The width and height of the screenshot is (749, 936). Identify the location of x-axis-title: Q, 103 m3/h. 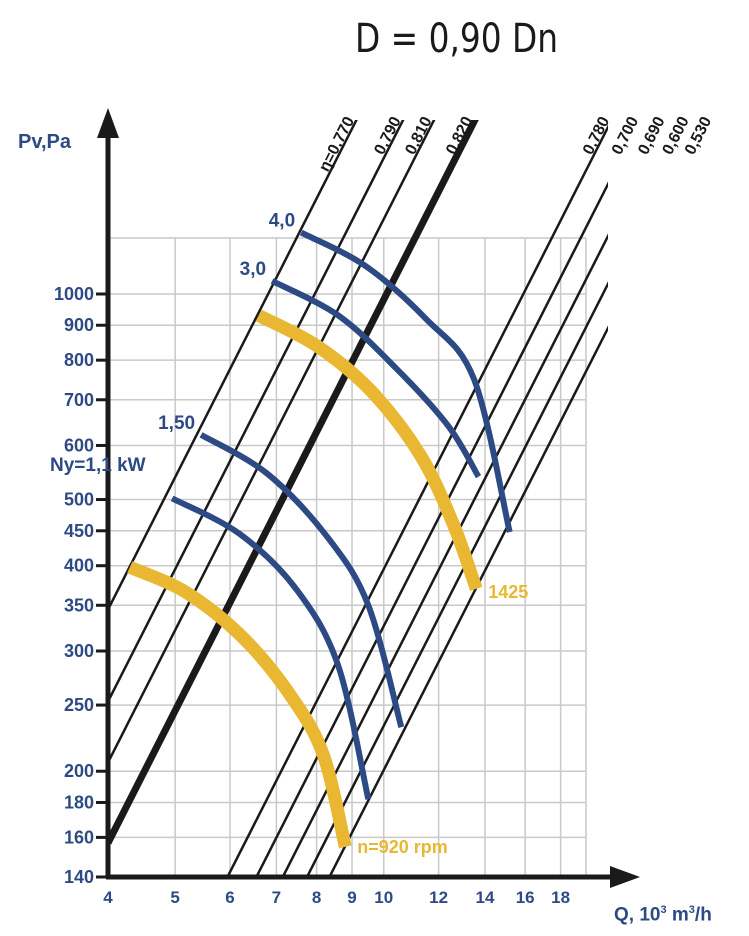
(663, 915).